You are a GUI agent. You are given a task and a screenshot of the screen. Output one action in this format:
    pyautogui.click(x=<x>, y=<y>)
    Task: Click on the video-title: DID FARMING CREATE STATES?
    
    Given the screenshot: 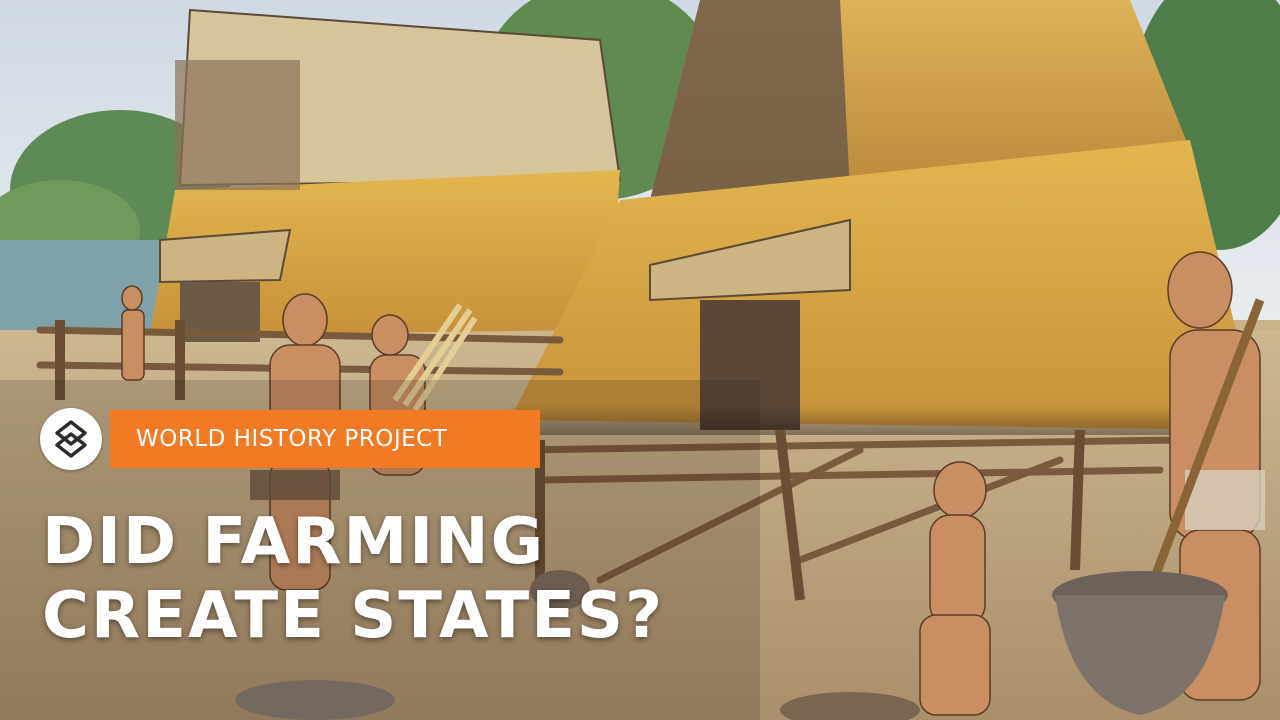 What is the action you would take?
    pyautogui.click(x=392, y=579)
    